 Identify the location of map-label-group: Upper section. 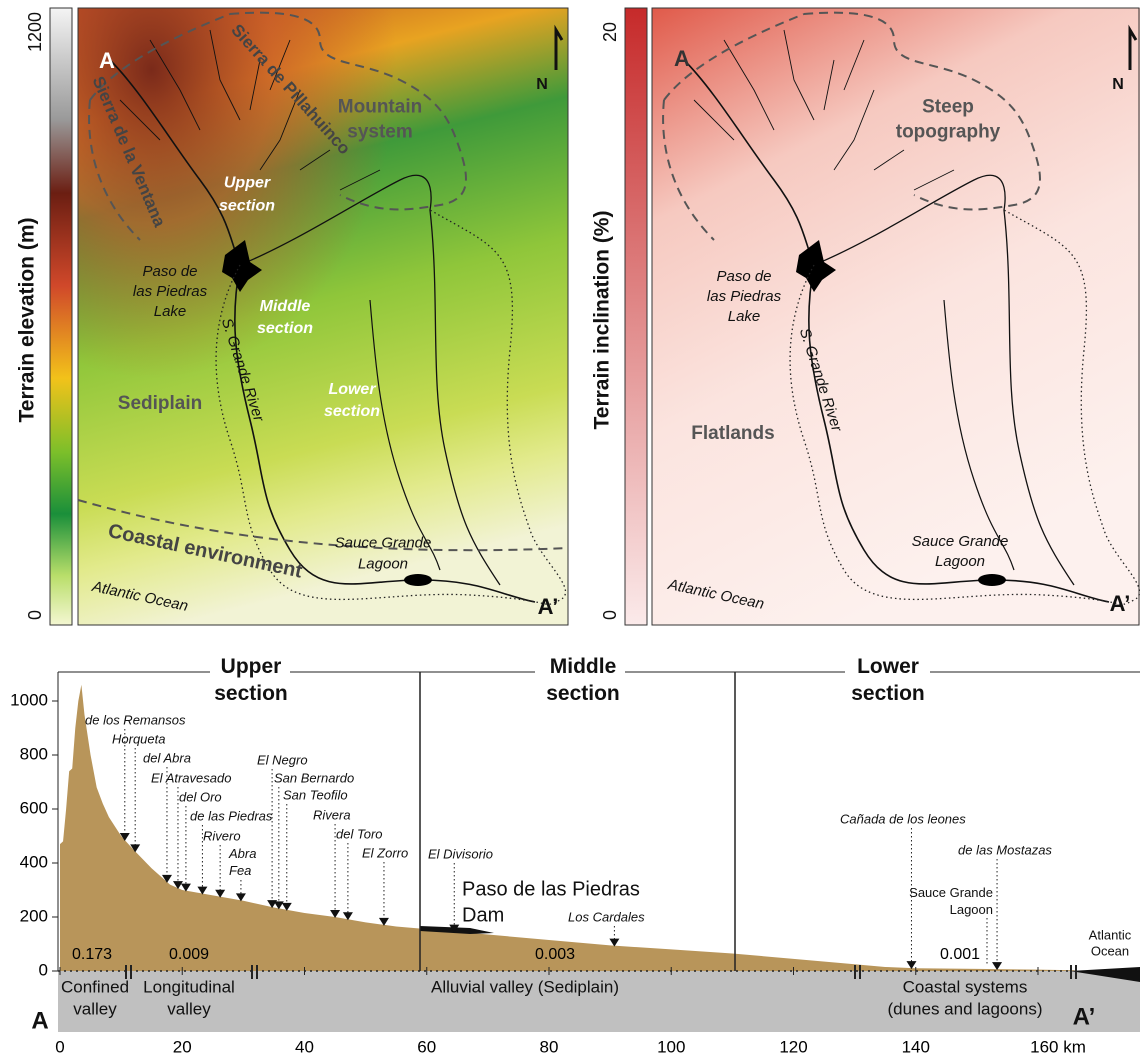
(247, 195).